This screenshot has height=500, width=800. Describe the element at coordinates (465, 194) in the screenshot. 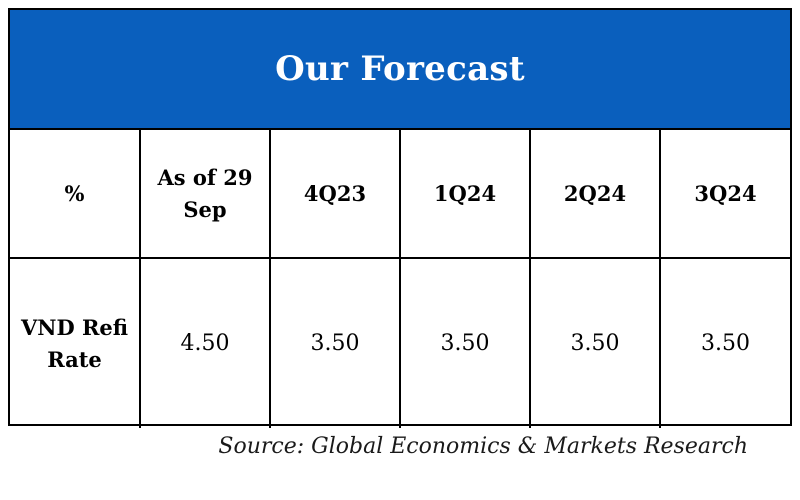

I see `header-cell-1q24: 1Q24` at that location.